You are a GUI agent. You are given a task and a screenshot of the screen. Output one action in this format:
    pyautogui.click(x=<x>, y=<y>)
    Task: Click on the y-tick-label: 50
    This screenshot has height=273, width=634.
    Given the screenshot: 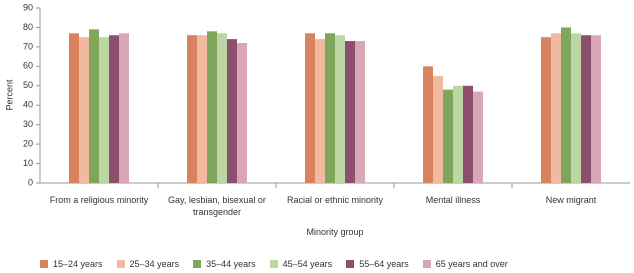 What is the action you would take?
    pyautogui.click(x=28, y=85)
    